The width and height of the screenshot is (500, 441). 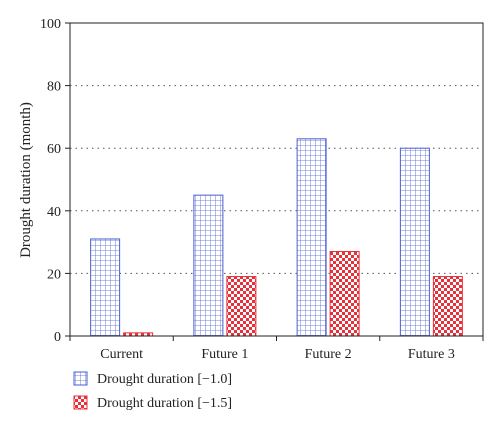 What do you see at coordinates (55, 181) in the screenshot?
I see `y-axis: 0 20 40 60 80 100` at bounding box center [55, 181].